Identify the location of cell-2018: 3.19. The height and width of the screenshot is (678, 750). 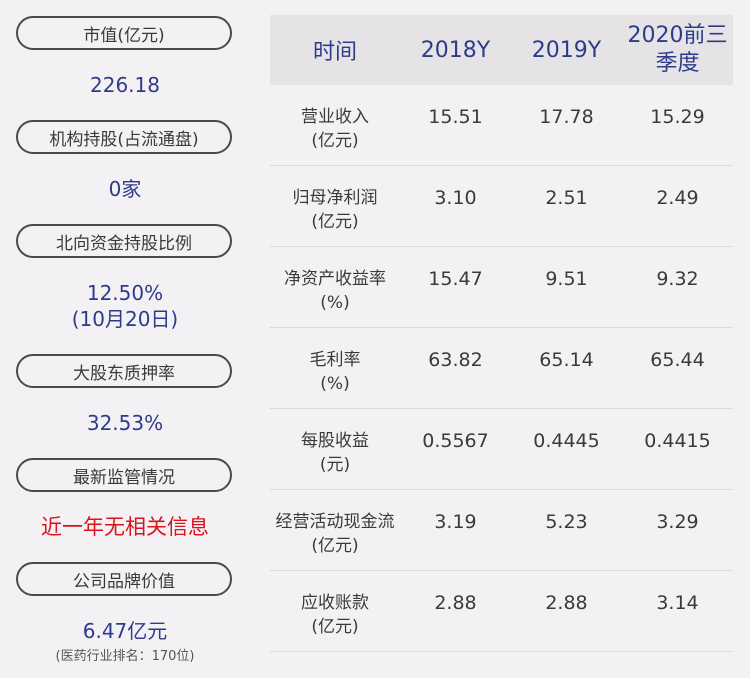
(455, 522).